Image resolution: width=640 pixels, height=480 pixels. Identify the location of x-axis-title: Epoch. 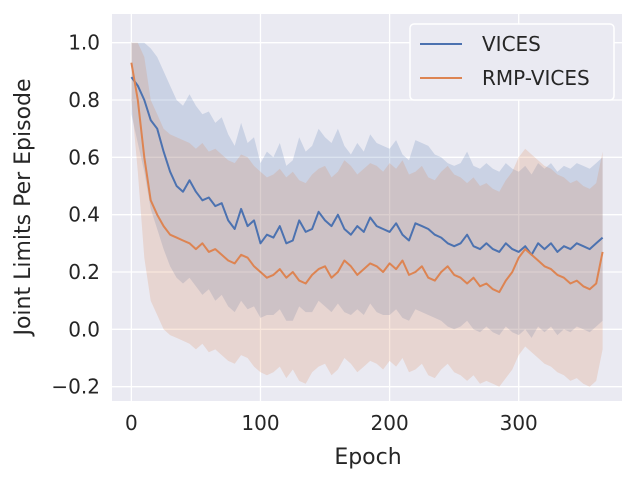
(367, 457).